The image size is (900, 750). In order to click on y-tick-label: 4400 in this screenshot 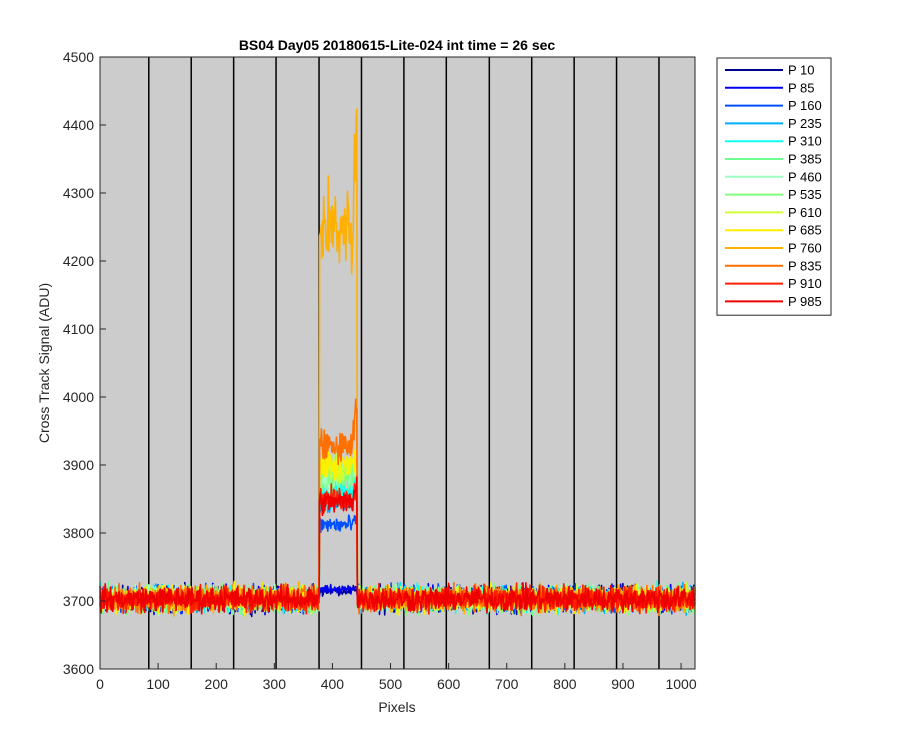, I will do `click(78, 125)`.